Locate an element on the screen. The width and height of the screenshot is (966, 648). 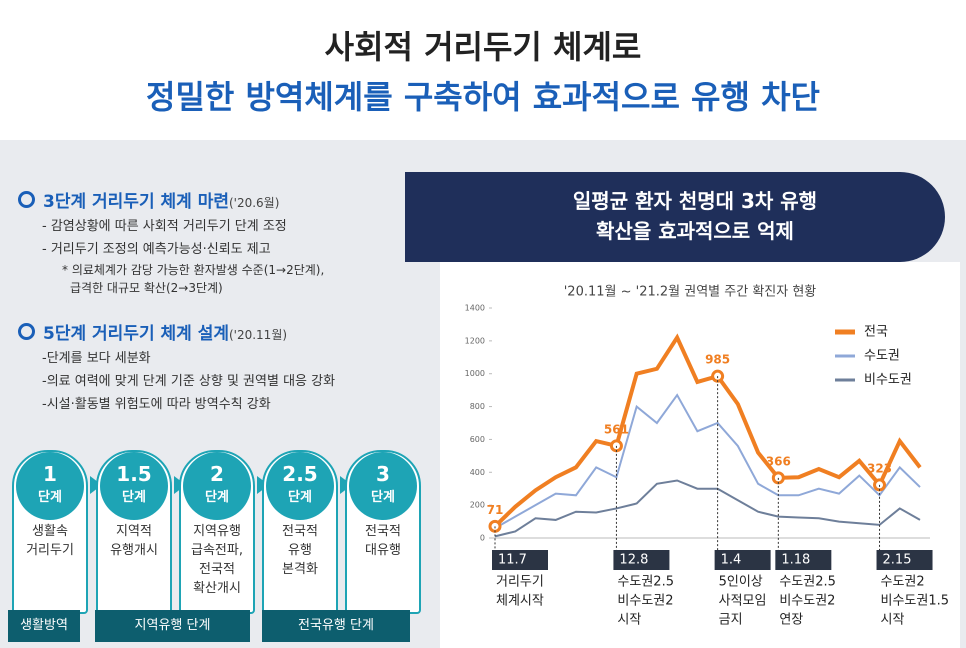
phase-bar: 지역유행 단계 is located at coordinates (172, 626).